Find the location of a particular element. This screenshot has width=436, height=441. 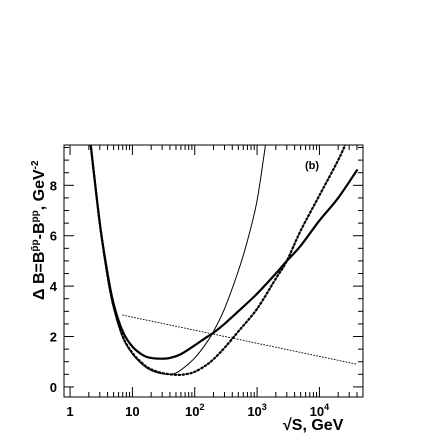

x-tick-label: 10⁴ is located at coordinates (319, 410).